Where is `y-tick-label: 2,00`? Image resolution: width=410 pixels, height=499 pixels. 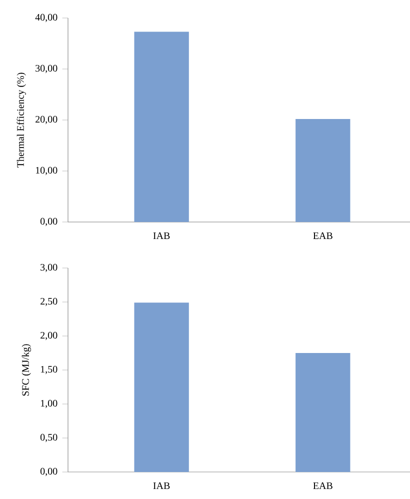 y-tick-label: 2,00 is located at coordinates (49, 336).